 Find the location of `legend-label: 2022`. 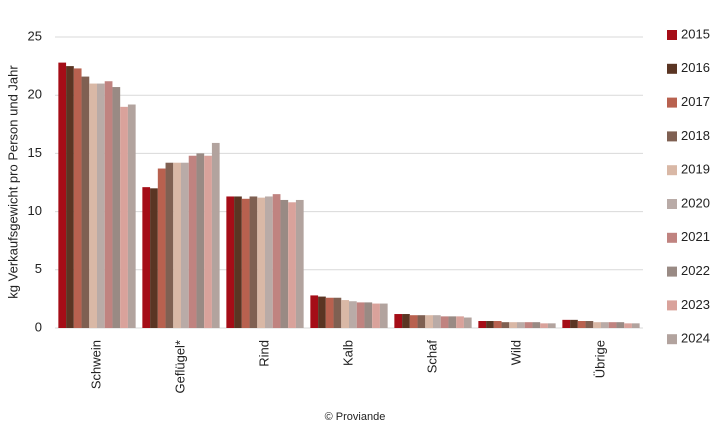

legend-label: 2022 is located at coordinates (695, 270).